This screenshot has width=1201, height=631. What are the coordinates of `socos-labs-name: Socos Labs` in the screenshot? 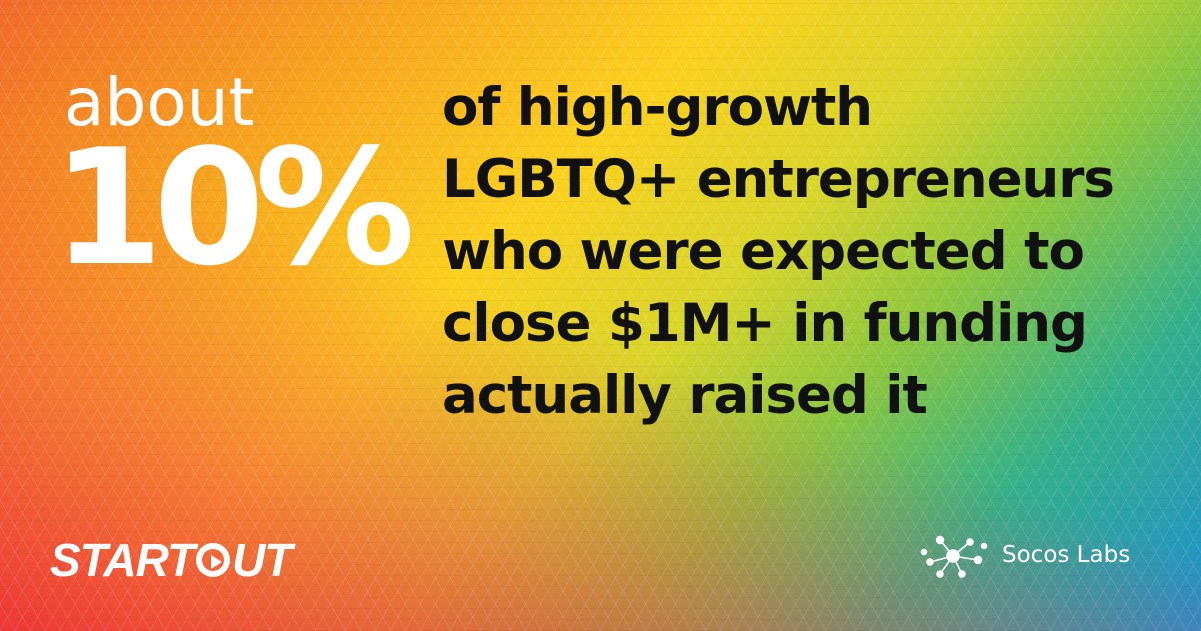 It's located at (1066, 555).